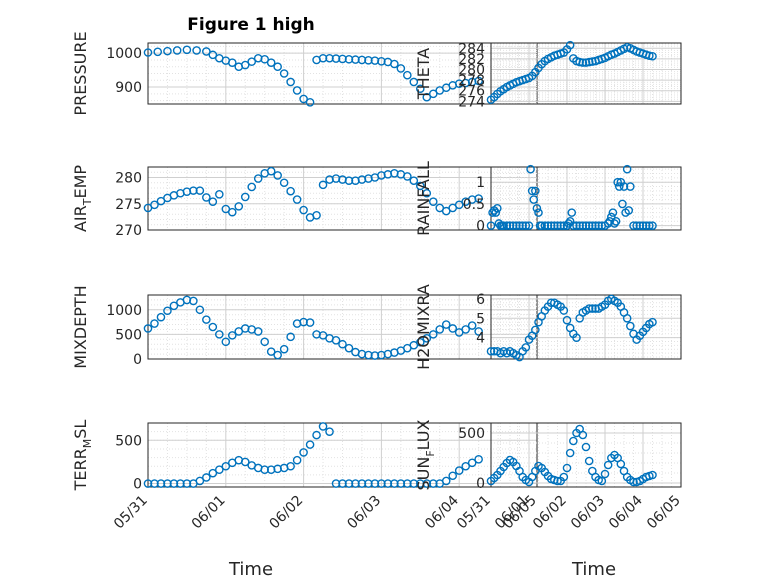 The image size is (778, 583). What do you see at coordinates (586, 198) in the screenshot?
I see `axes-box` at bounding box center [586, 198].